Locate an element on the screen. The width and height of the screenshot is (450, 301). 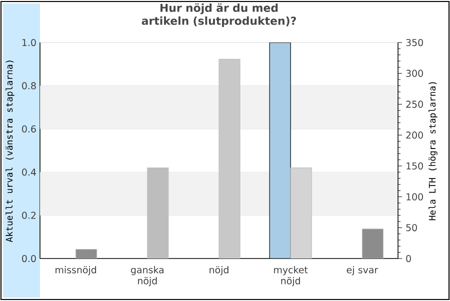
y2-tick-label: 300 is located at coordinates (414, 74).